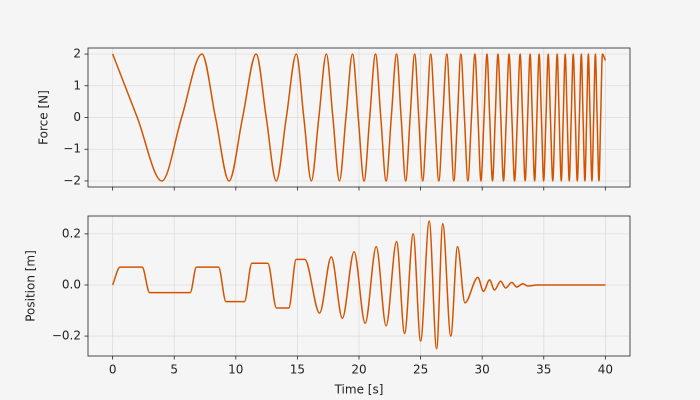 The width and height of the screenshot is (700, 400). What do you see at coordinates (420, 370) in the screenshot?
I see `x-tick-label: 25` at bounding box center [420, 370].